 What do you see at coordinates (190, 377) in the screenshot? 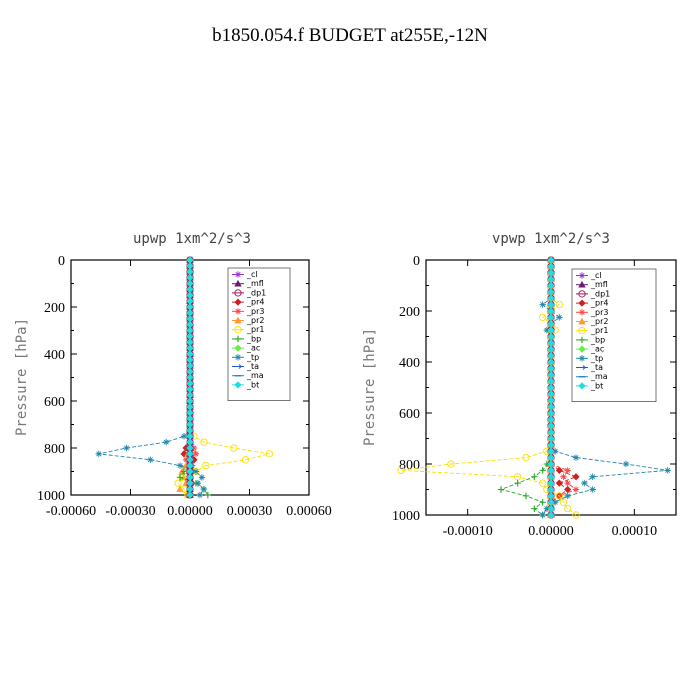
I see `series-bt` at bounding box center [190, 377].